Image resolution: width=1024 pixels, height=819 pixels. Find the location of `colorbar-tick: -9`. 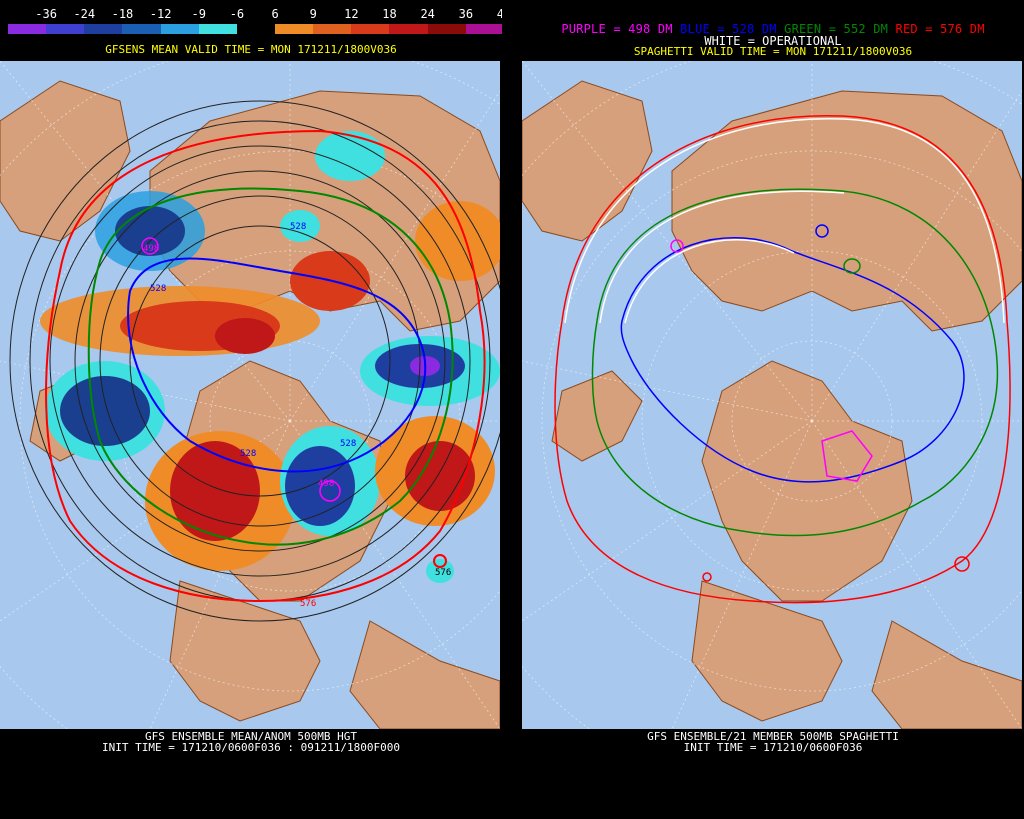

colorbar-tick: -9 is located at coordinates (198, 14).